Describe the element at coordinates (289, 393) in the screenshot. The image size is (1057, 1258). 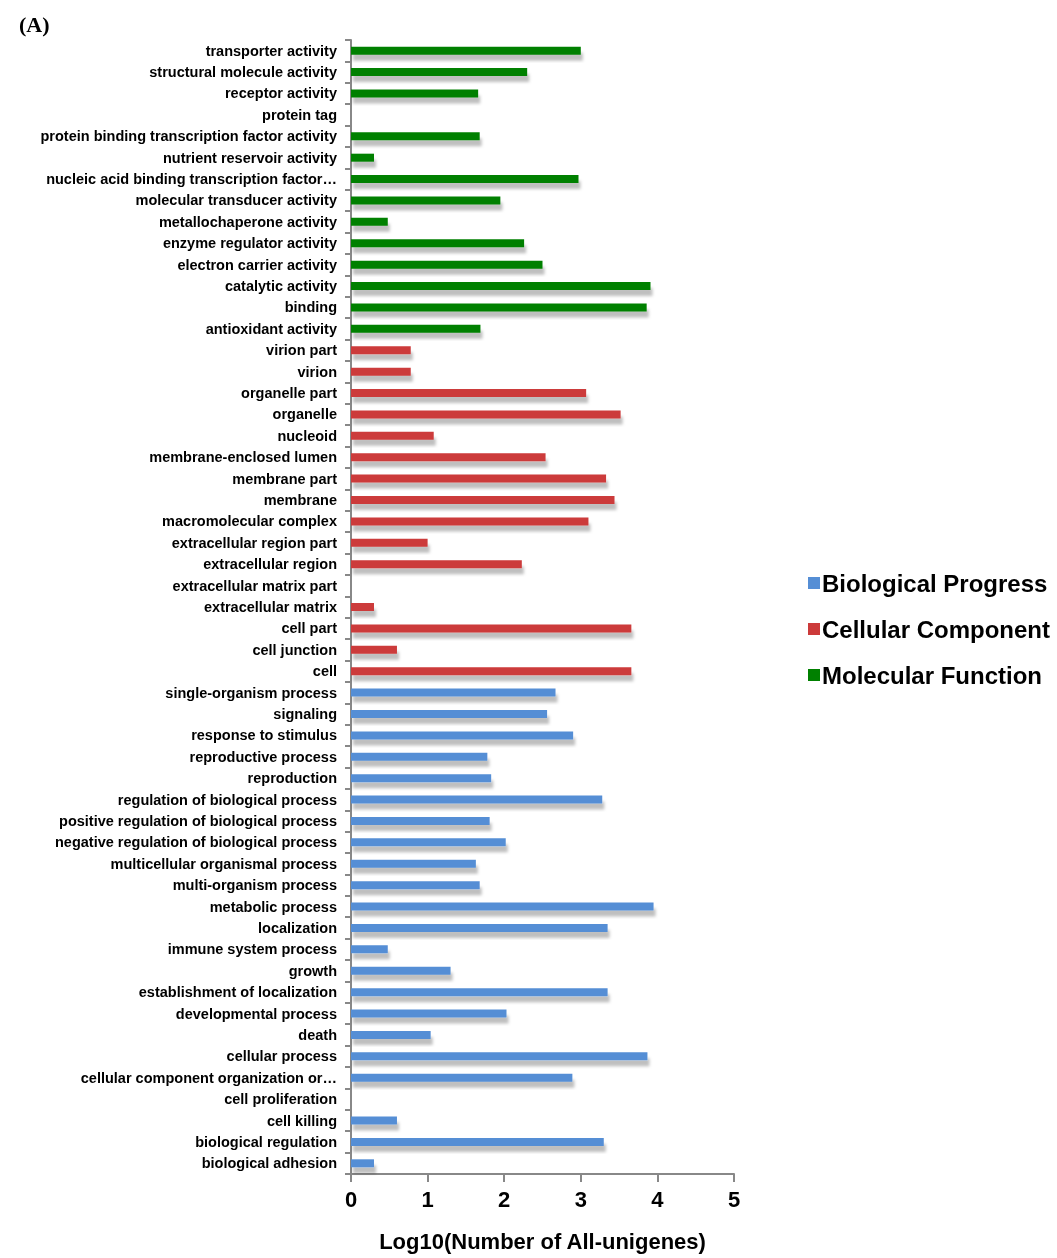
I see `y-tick-label: organelle part` at that location.